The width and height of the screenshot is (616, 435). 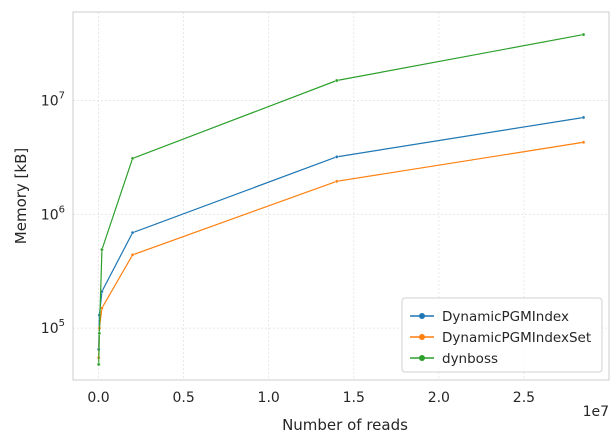 What do you see at coordinates (470, 359) in the screenshot?
I see `legend-label: dynboss` at bounding box center [470, 359].